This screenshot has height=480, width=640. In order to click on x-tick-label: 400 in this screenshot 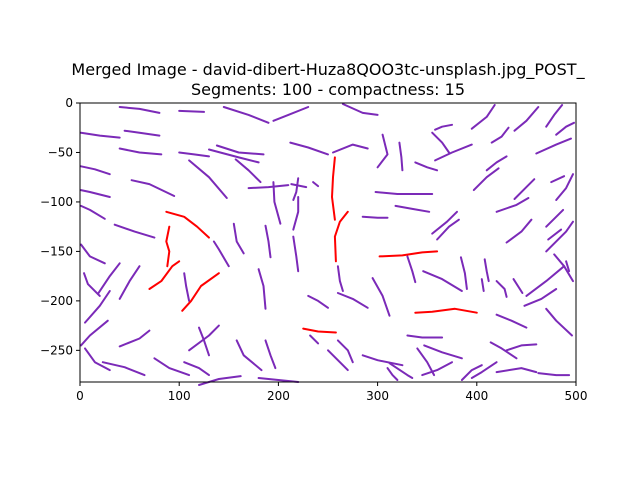, I will do `click(476, 396)`.